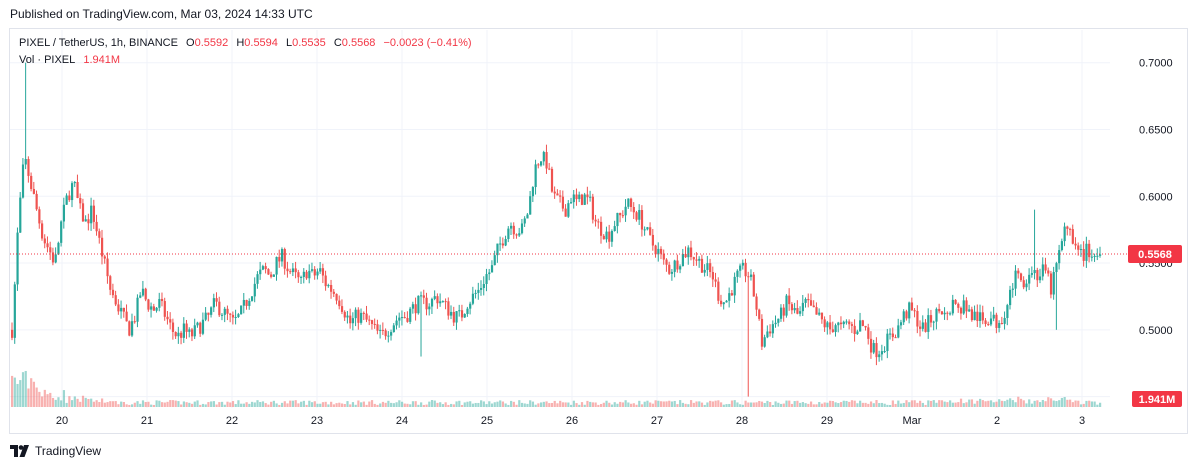 The width and height of the screenshot is (1200, 469). Describe the element at coordinates (98, 43) in the screenshot. I see `symbol-label: PIXEL / TetherUS, 1h, BINANCE` at that location.